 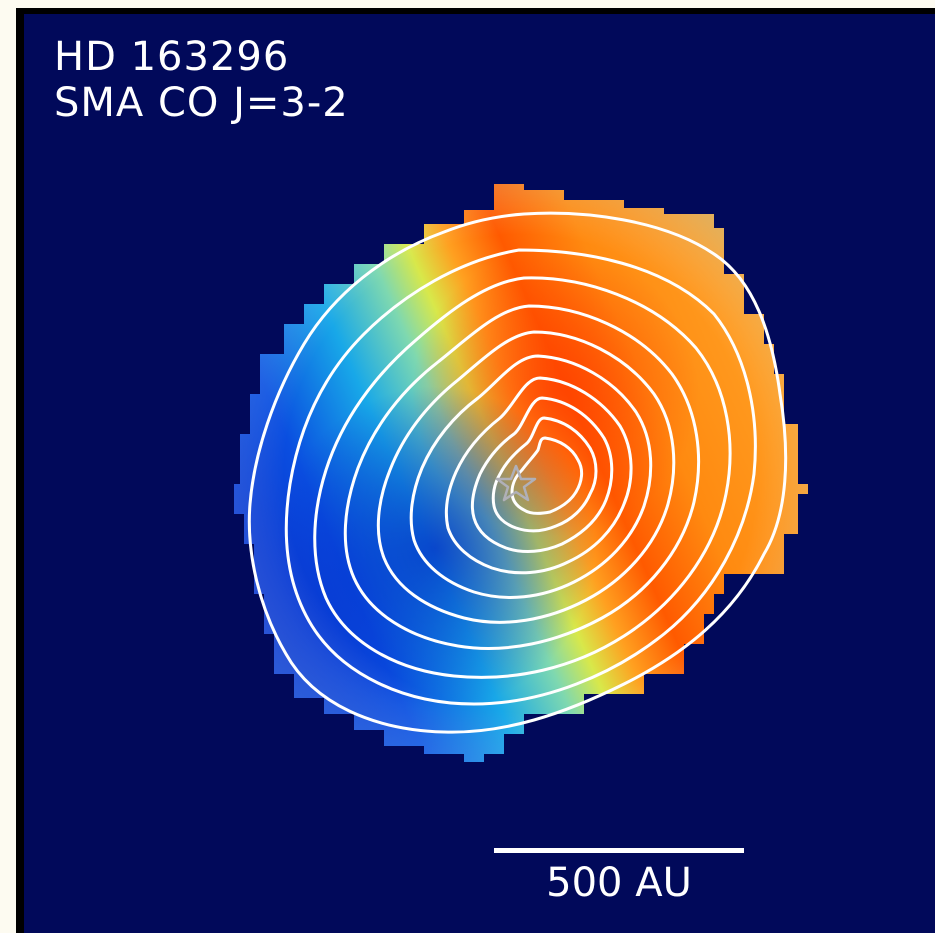 What do you see at coordinates (619, 883) in the screenshot?
I see `scale-bar-label: 500 AU` at bounding box center [619, 883].